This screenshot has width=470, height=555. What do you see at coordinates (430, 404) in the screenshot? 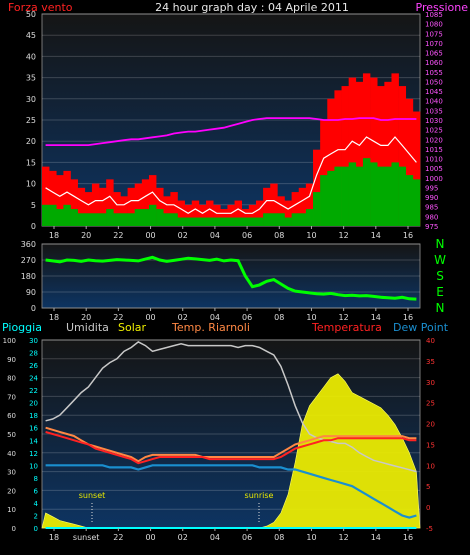
I see `temperature-tick-label: 25` at bounding box center [430, 404].